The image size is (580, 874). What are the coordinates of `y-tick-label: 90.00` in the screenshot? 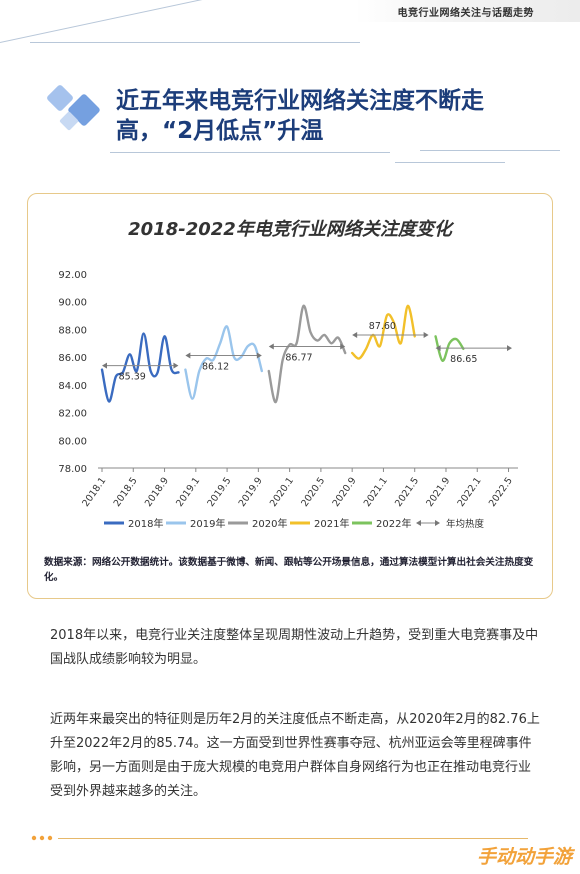 It's located at (72, 303).